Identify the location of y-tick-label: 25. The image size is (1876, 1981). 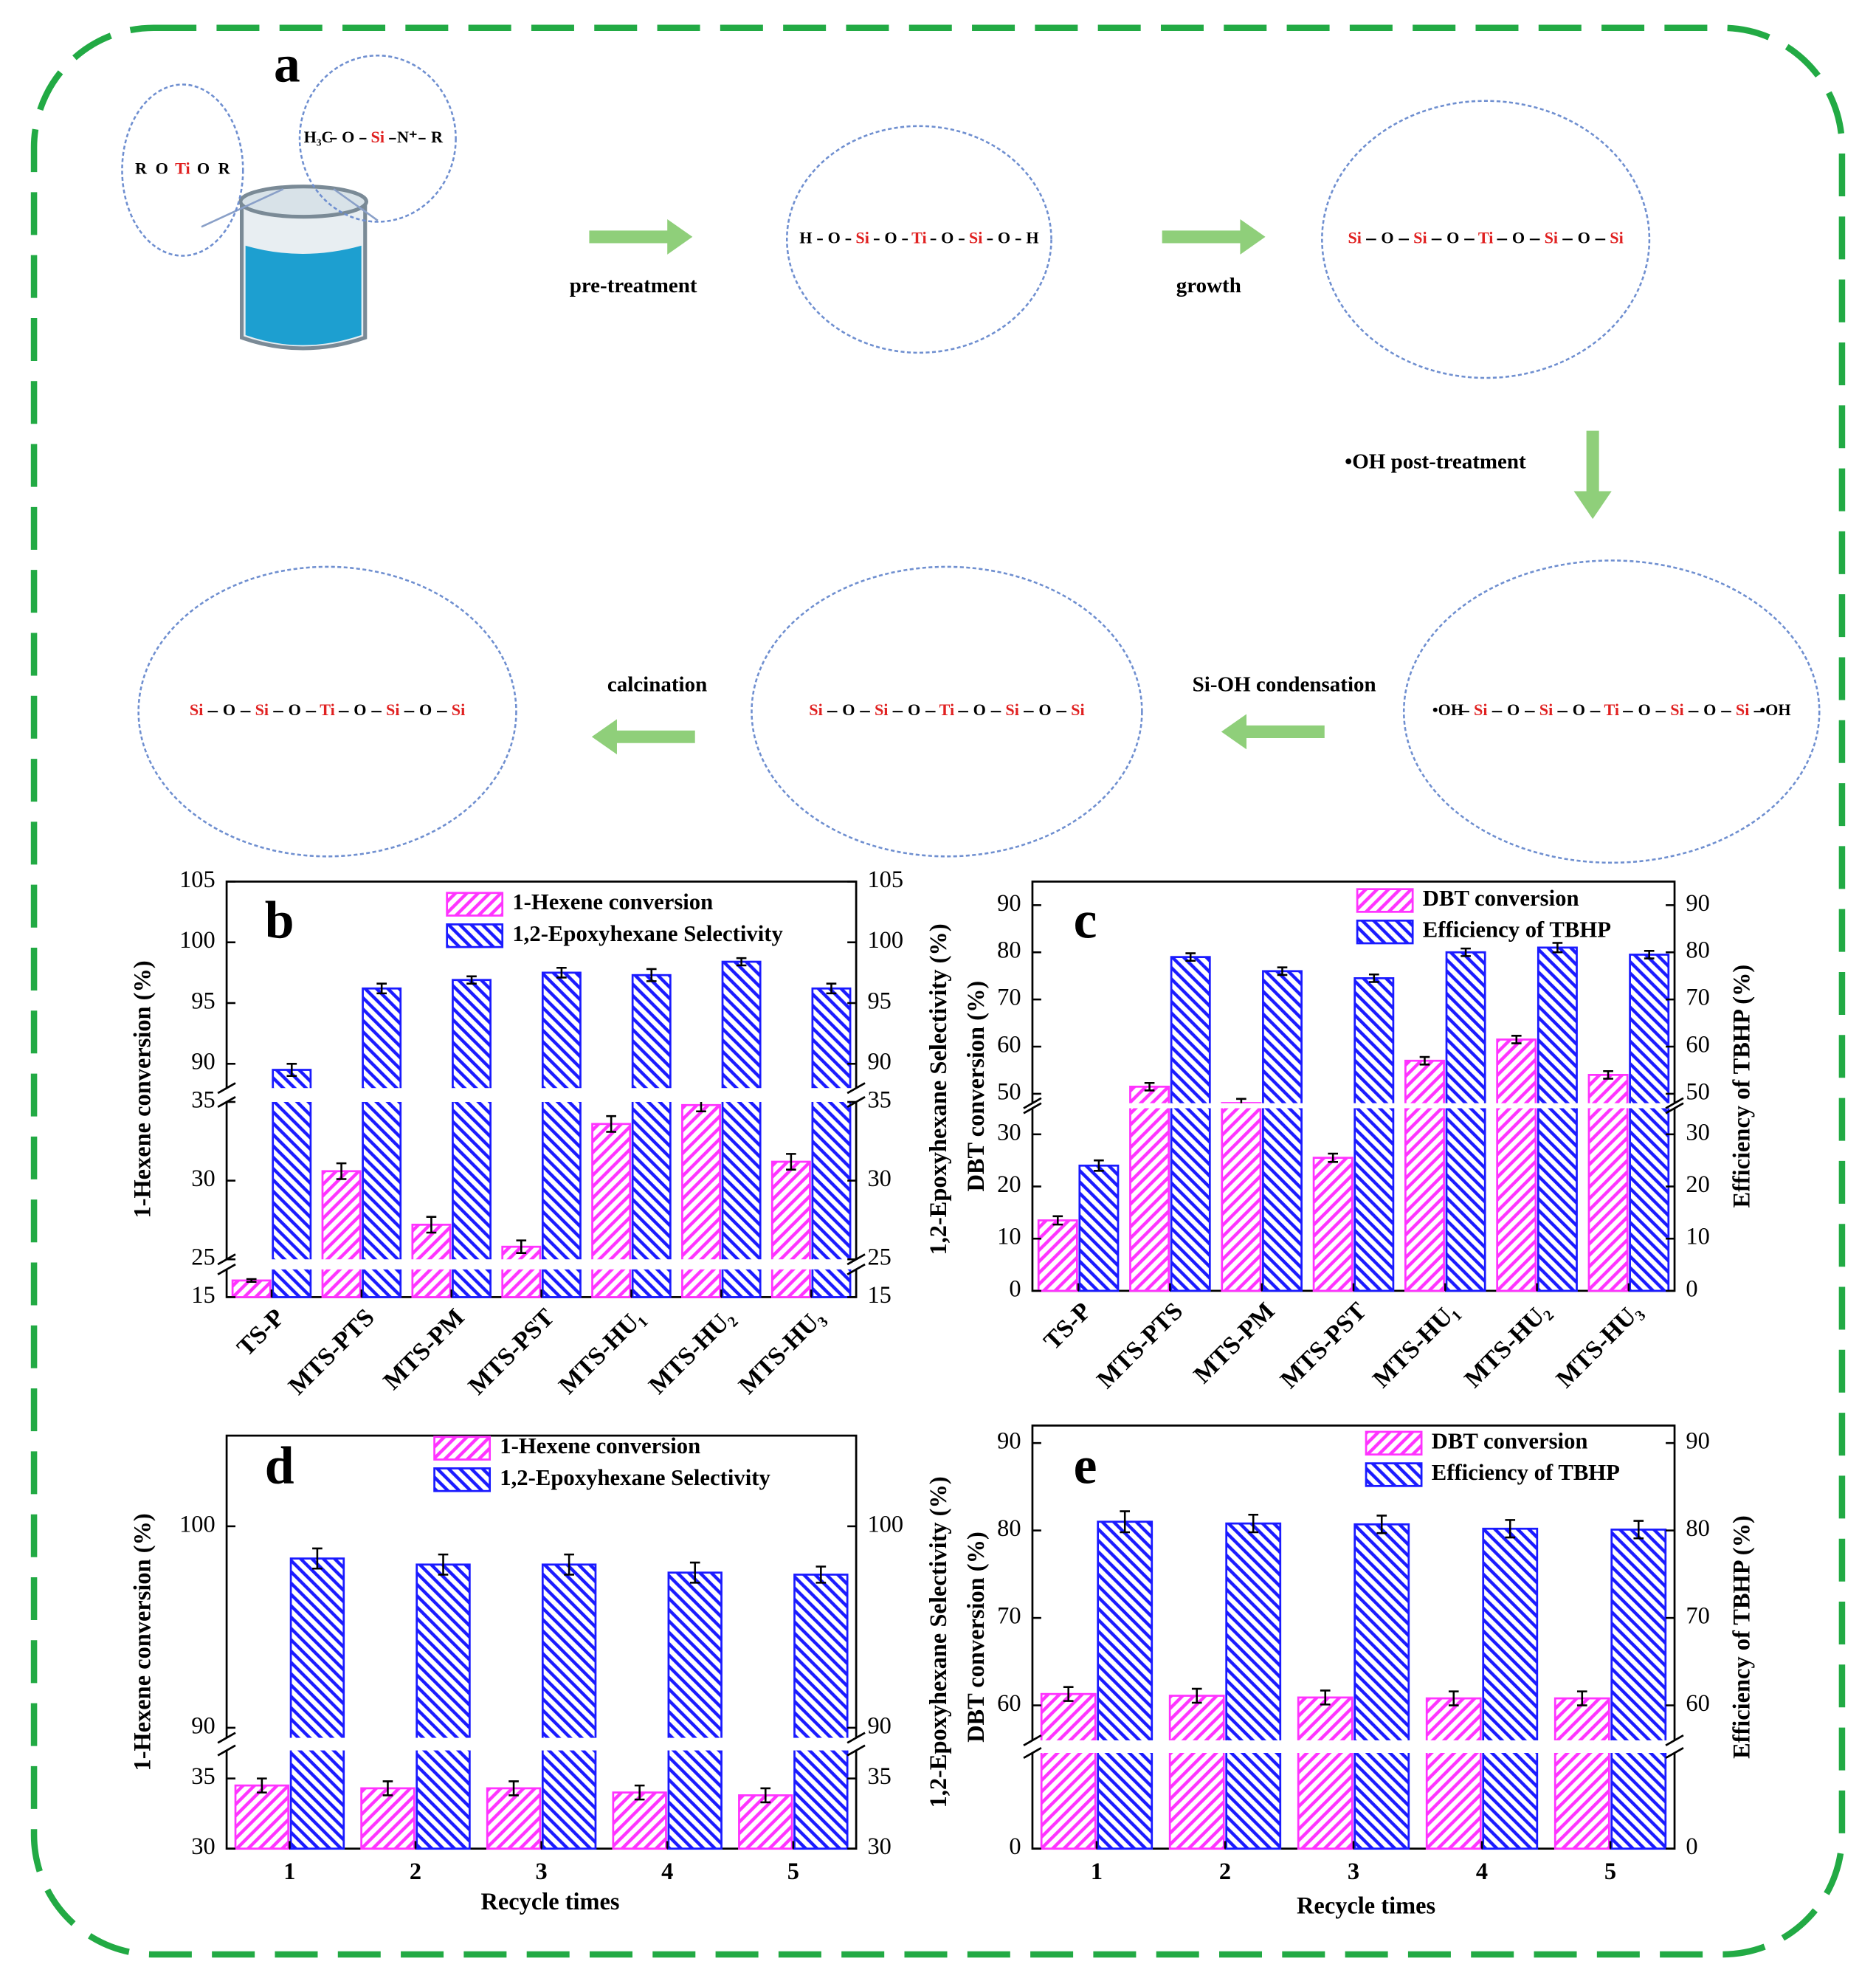
(203, 1258).